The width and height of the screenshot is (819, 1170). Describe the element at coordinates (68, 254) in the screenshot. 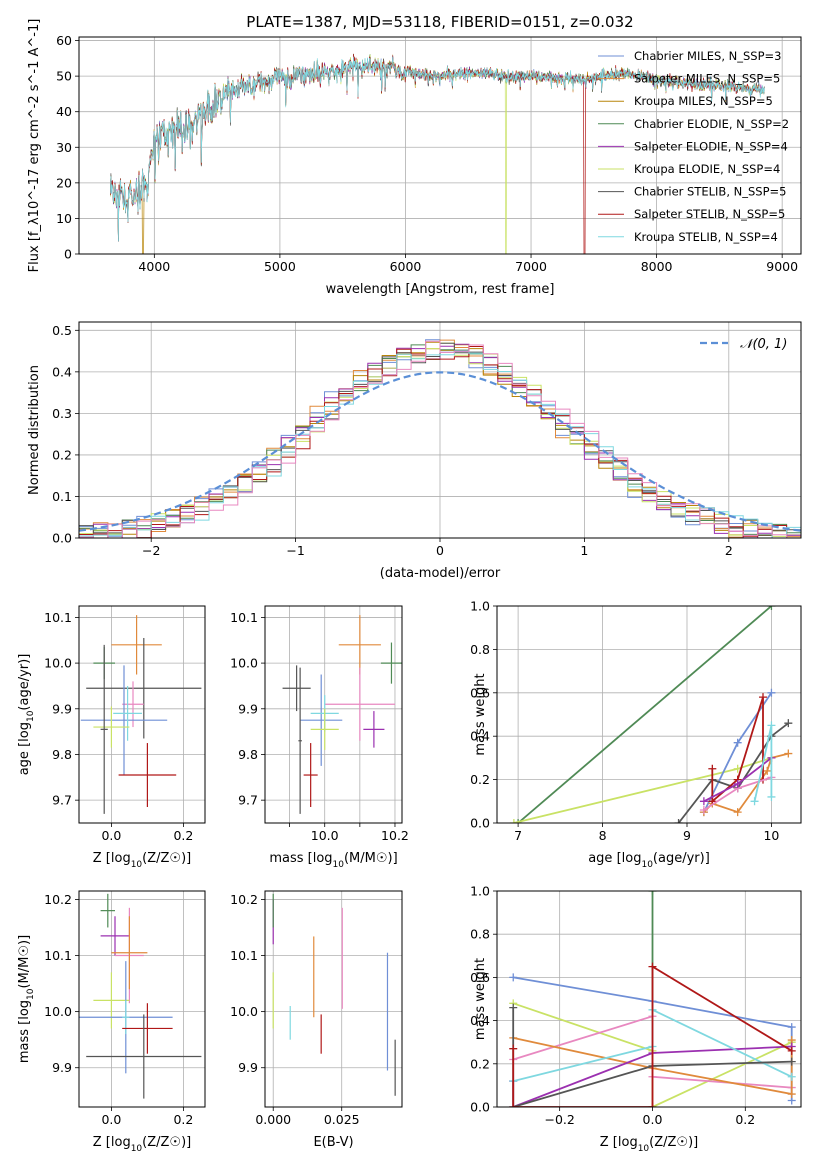

I see `y-tick-label: 0` at that location.